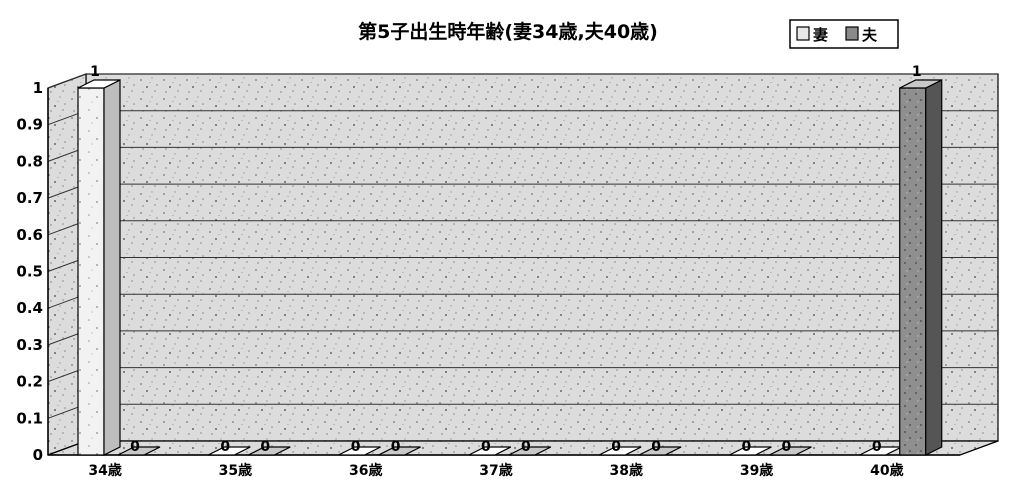 This screenshot has width=1014, height=484. What do you see at coordinates (29, 198) in the screenshot?
I see `y-tick-label: 0.7` at bounding box center [29, 198].